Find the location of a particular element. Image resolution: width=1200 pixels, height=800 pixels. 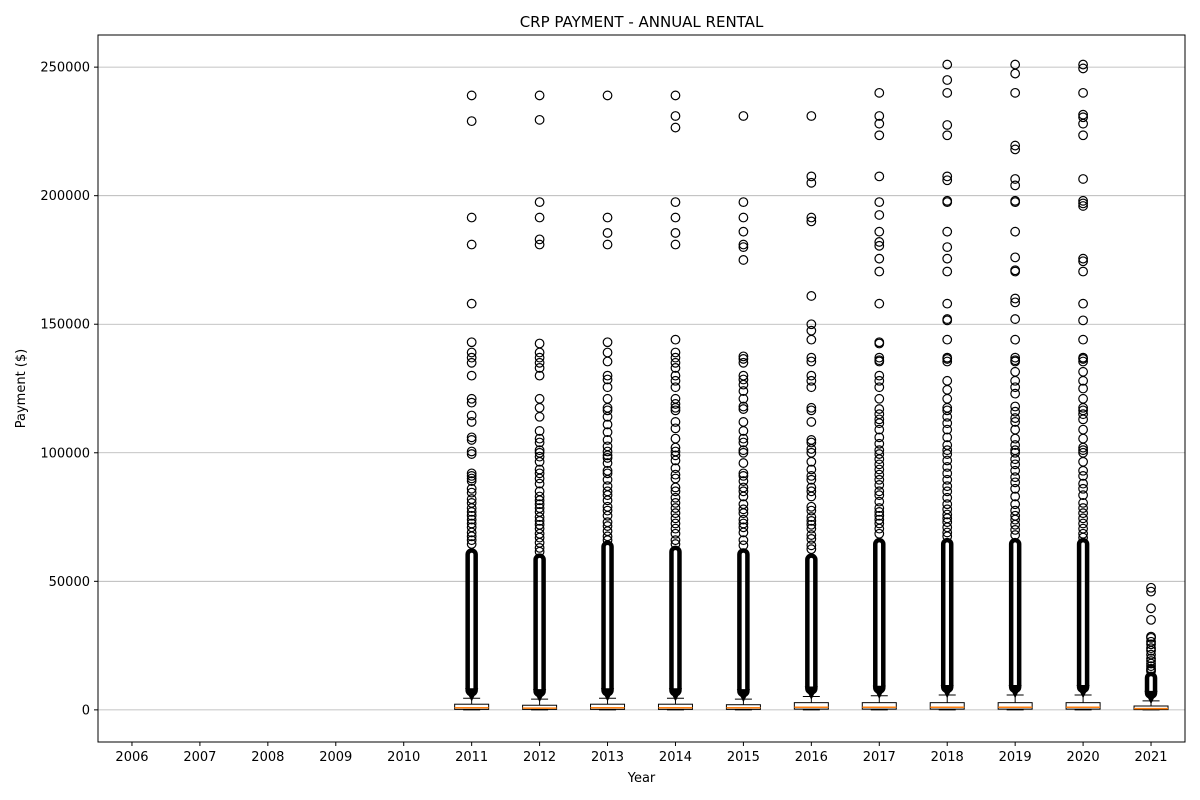

box-2018 is located at coordinates (947, 385).